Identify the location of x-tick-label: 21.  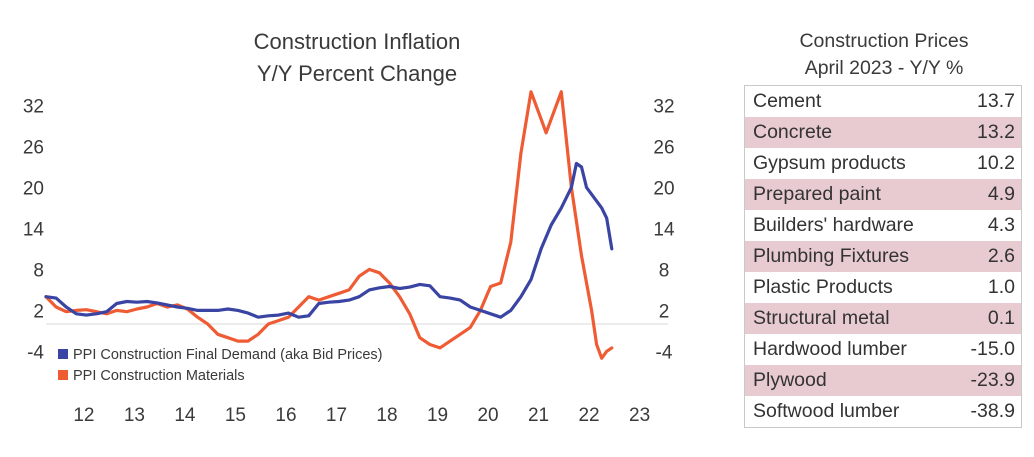
(538, 415).